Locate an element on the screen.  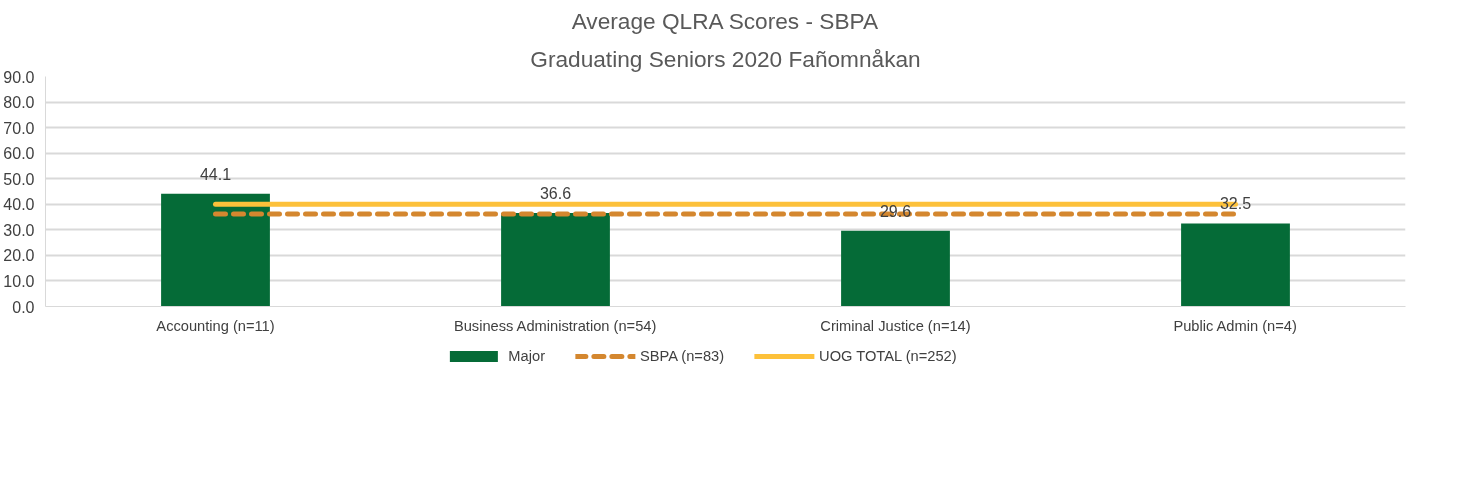
y-tick-label: 70.0 is located at coordinates (19, 128).